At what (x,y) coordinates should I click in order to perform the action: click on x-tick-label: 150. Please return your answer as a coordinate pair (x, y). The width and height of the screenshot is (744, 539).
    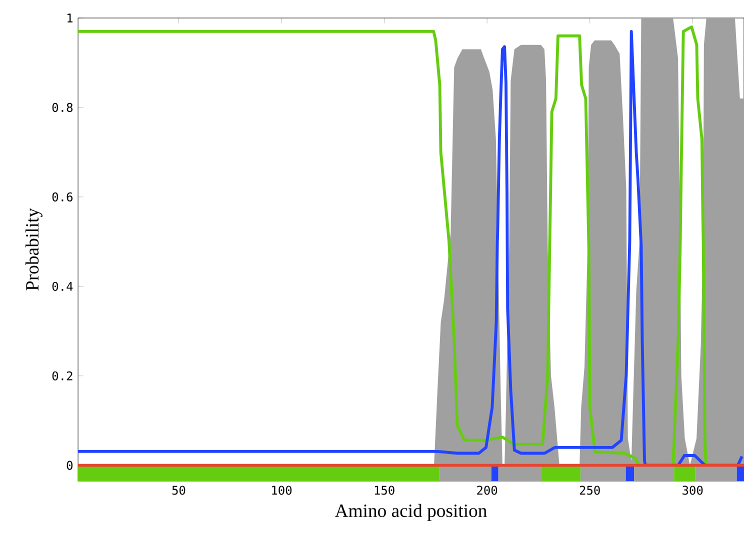
    Looking at the image, I should click on (384, 490).